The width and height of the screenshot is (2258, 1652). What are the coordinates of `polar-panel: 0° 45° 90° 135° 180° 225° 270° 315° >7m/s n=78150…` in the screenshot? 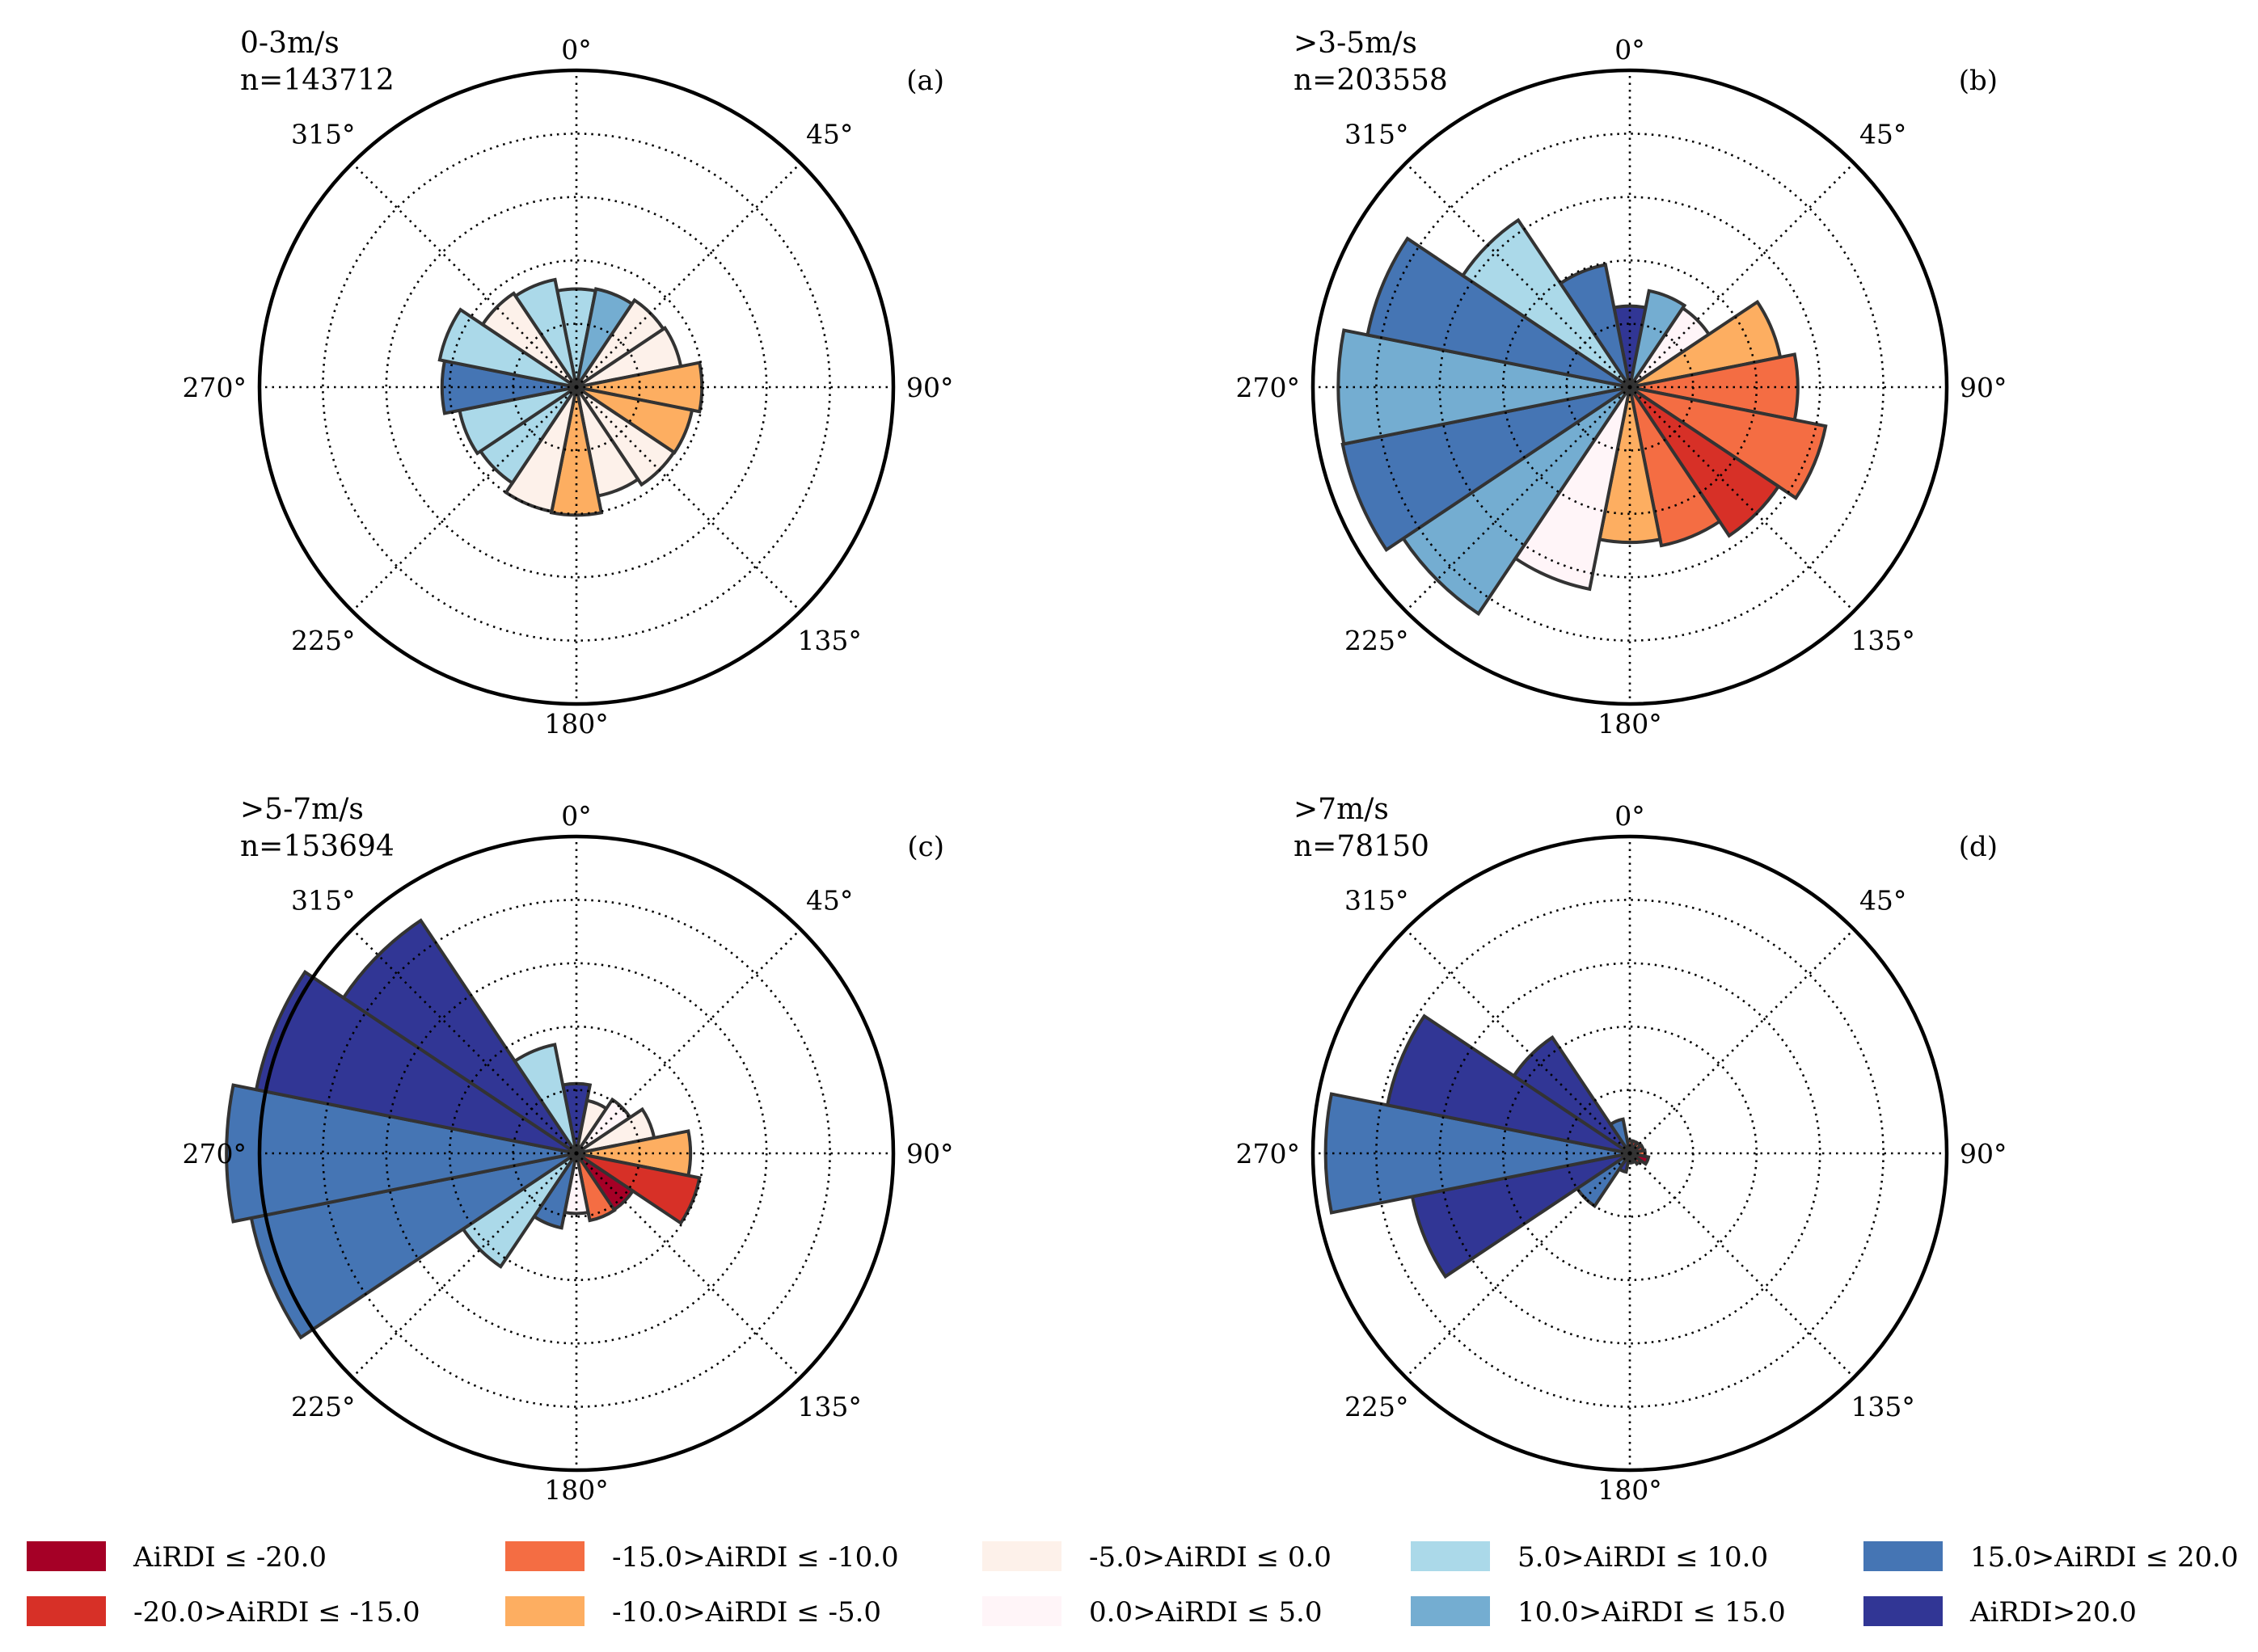 It's located at (1622, 1149).